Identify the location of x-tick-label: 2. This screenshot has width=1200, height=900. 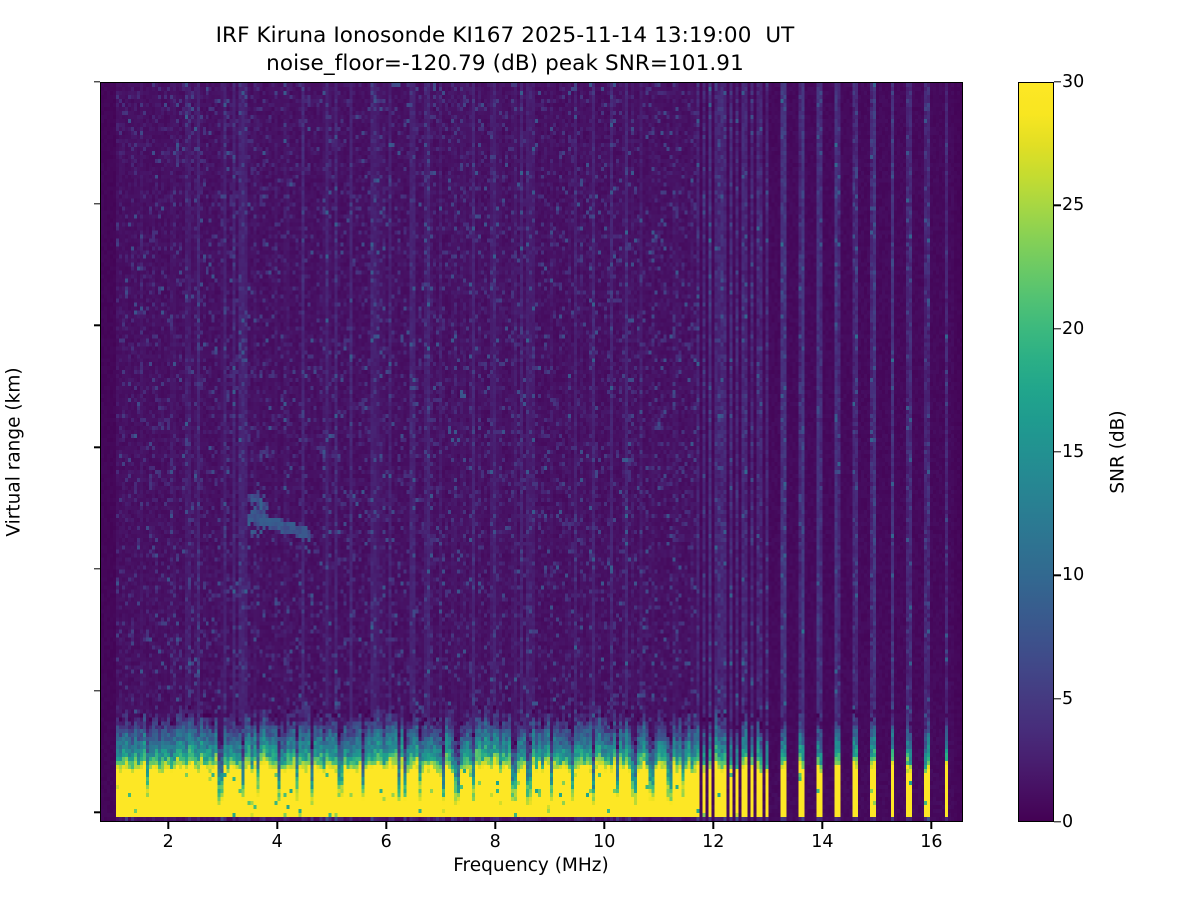
(168, 842).